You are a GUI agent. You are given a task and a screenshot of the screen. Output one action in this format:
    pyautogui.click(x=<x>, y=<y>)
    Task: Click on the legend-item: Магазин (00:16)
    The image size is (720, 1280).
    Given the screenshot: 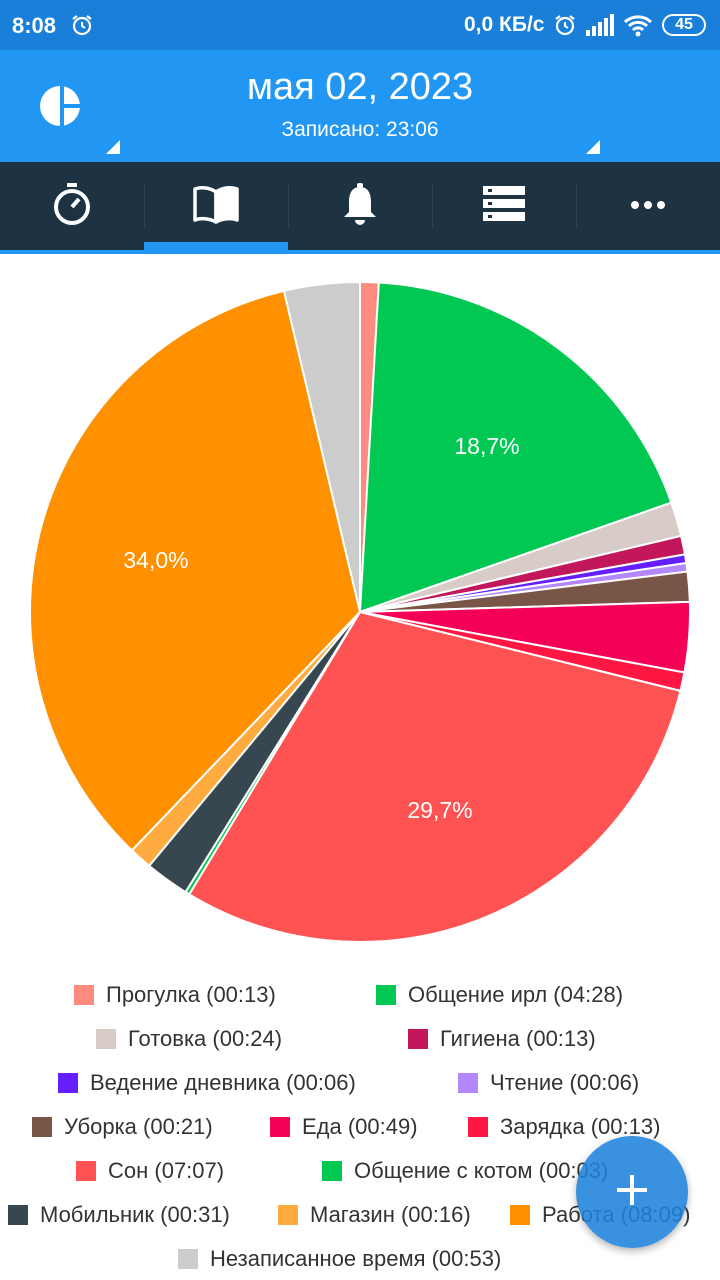 What is the action you would take?
    pyautogui.click(x=374, y=1215)
    